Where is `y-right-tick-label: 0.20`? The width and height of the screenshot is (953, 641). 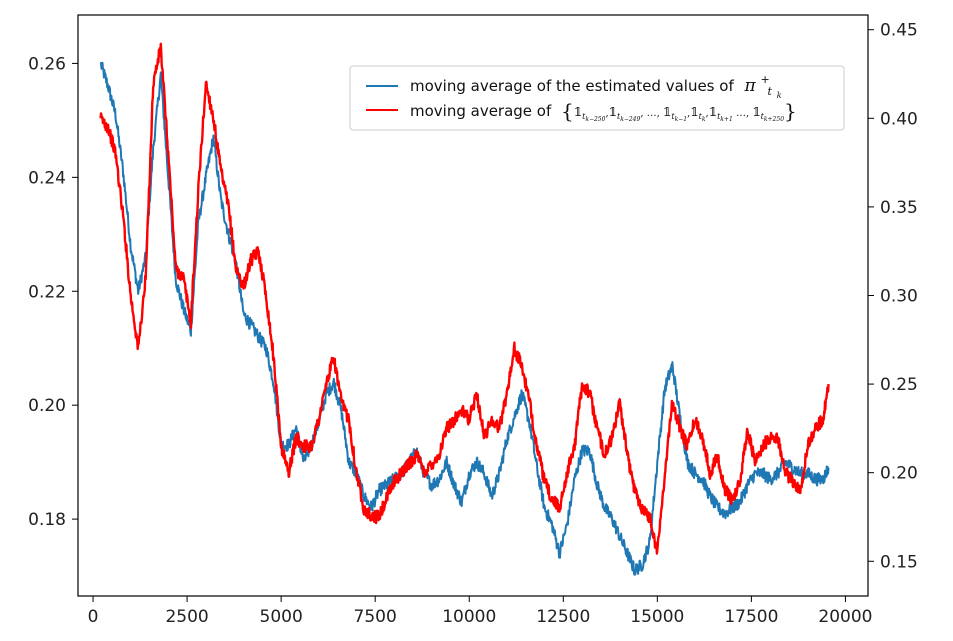 y-right-tick-label: 0.20 is located at coordinates (899, 474).